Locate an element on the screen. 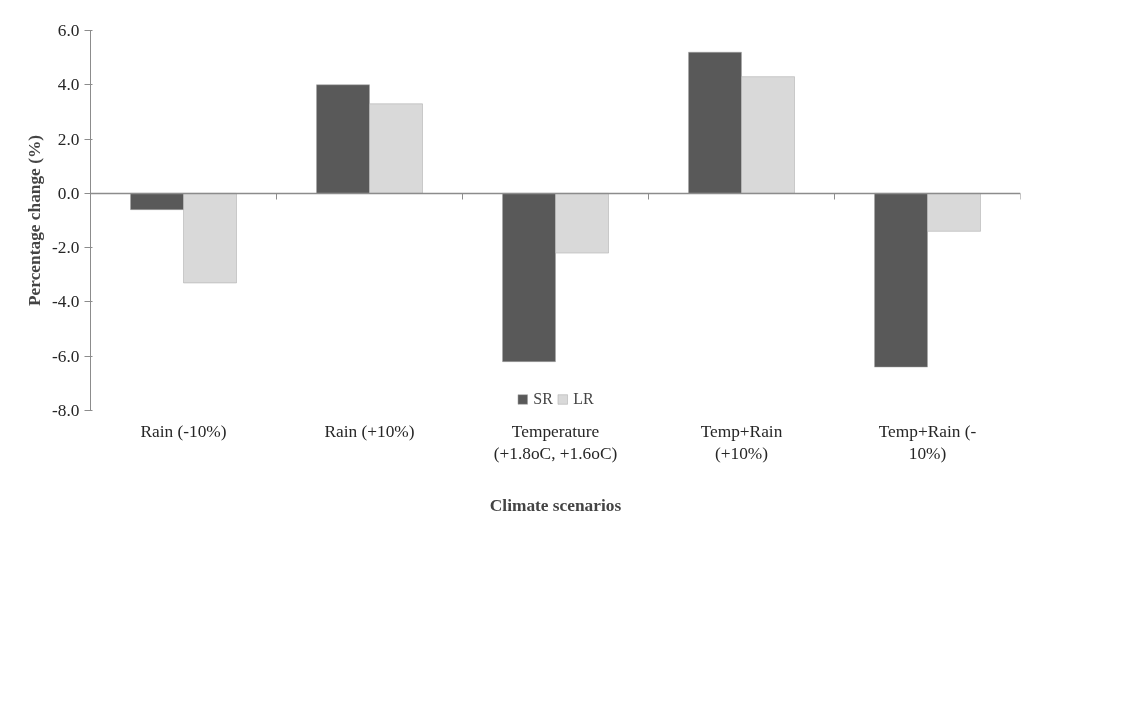 The image size is (1133, 719). x-tick-label: Temperature (+1.8oC, +1.6oC) is located at coordinates (555, 442).